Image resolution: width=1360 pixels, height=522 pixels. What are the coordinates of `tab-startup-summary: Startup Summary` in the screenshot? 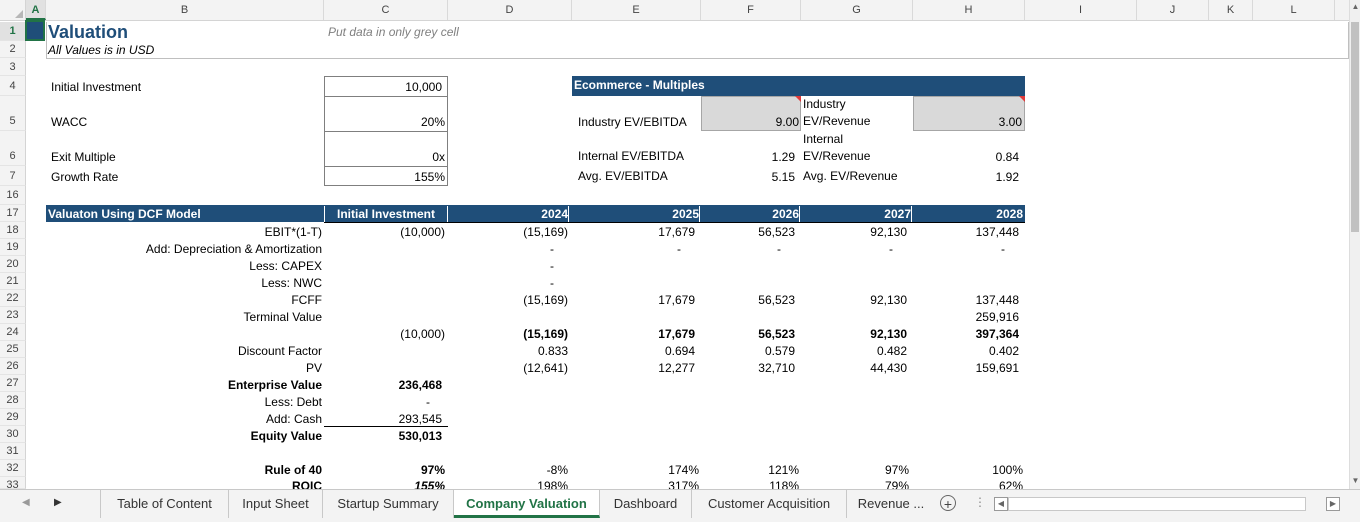 It's located at (388, 504).